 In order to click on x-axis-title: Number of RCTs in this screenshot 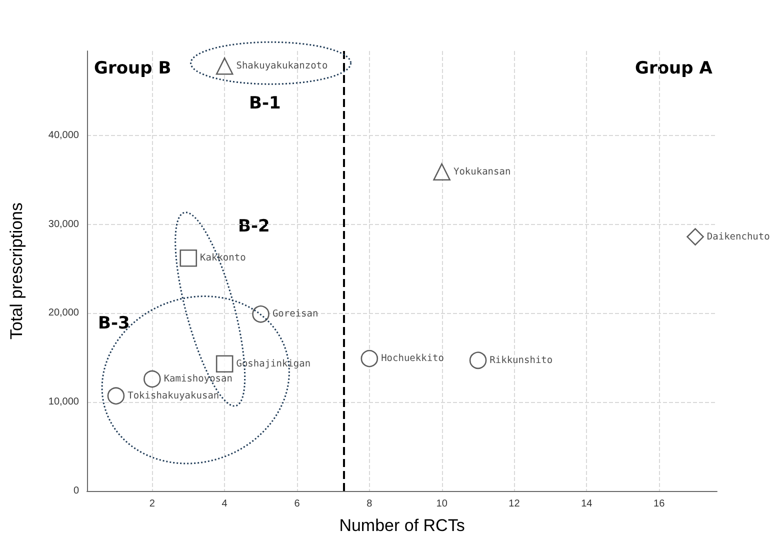, I will do `click(402, 525)`.